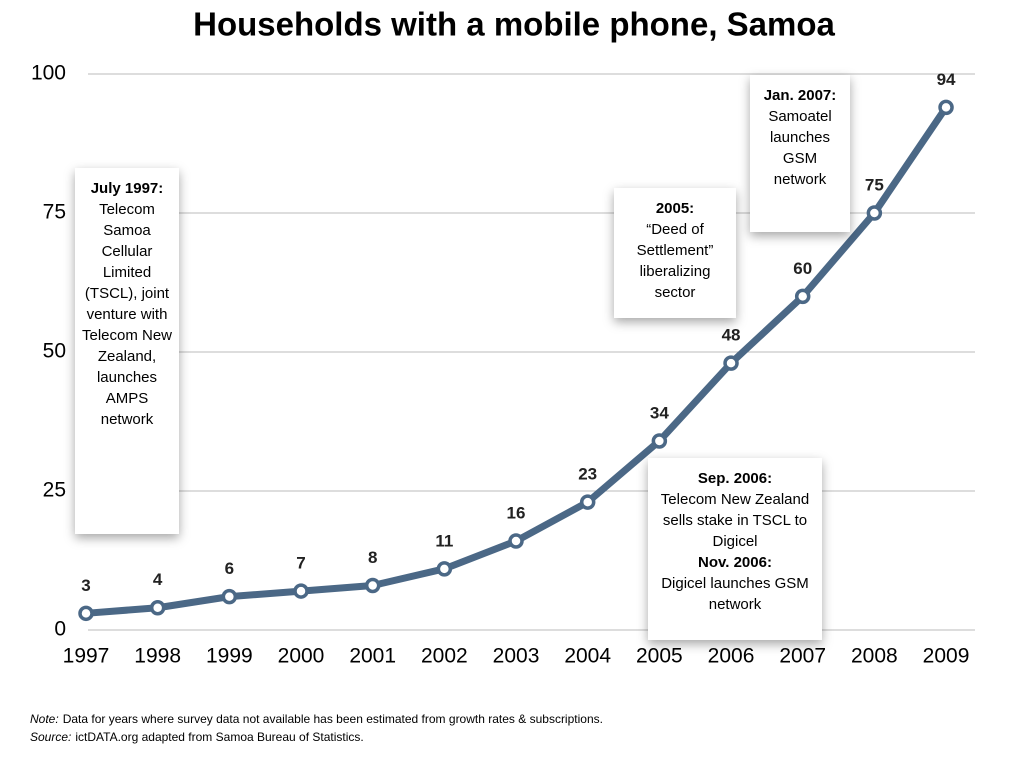 This screenshot has width=1024, height=768. What do you see at coordinates (735, 562) in the screenshot?
I see `annotation-heading: Nov. 2006:` at bounding box center [735, 562].